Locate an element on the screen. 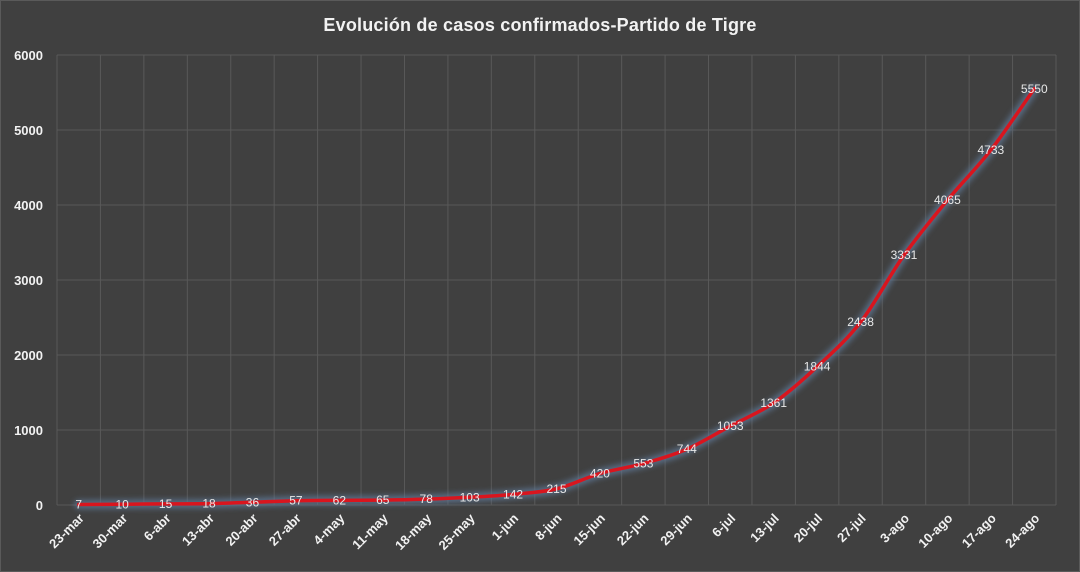 The width and height of the screenshot is (1080, 572). data-label: 10 is located at coordinates (122, 504).